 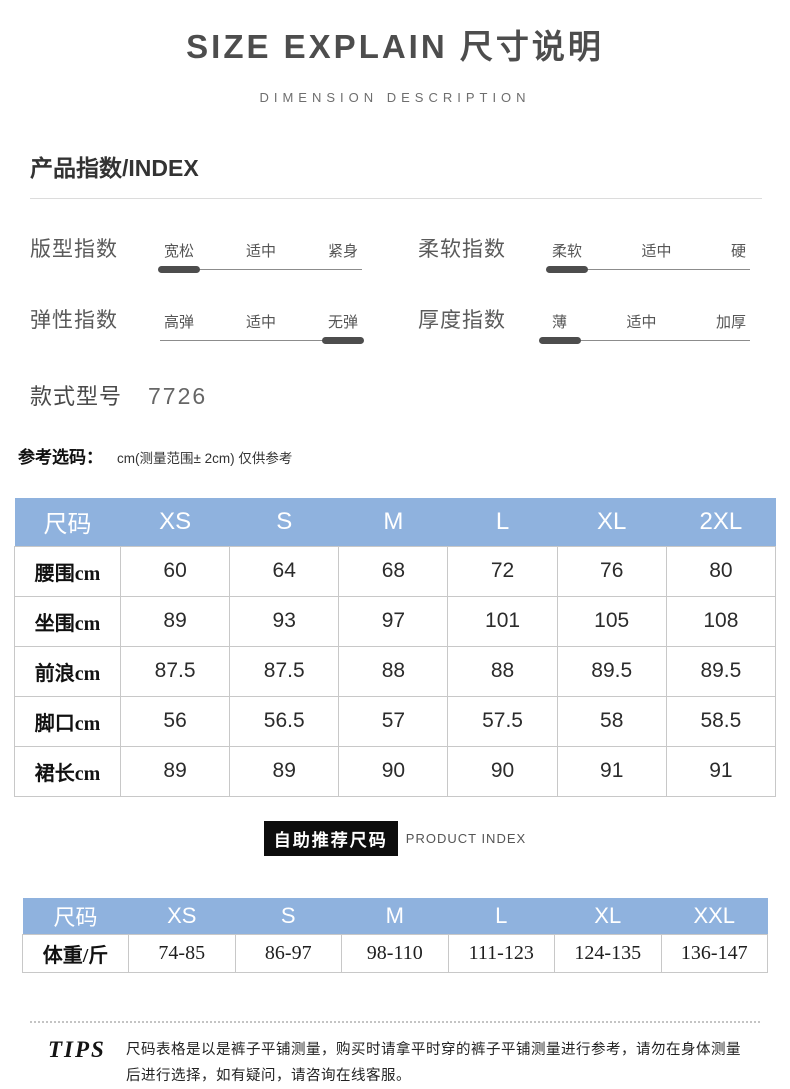 I want to click on reference-note-row: 参考选码： cm(测量范围± 2cm) 仅供参考, so click(x=389, y=455).